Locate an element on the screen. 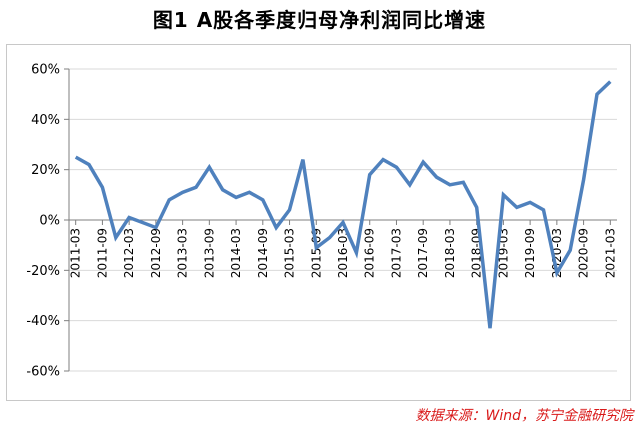 This screenshot has height=429, width=639. x-tick-label: 2017-09 is located at coordinates (423, 253).